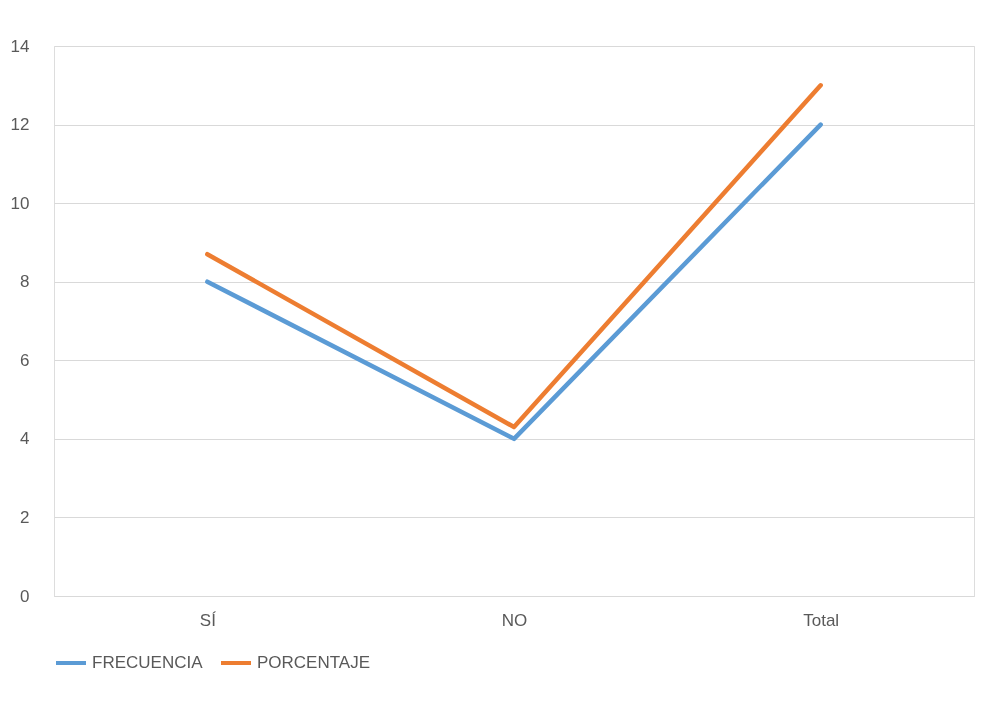  What do you see at coordinates (25, 360) in the screenshot?
I see `y-tick-label: 6` at bounding box center [25, 360].